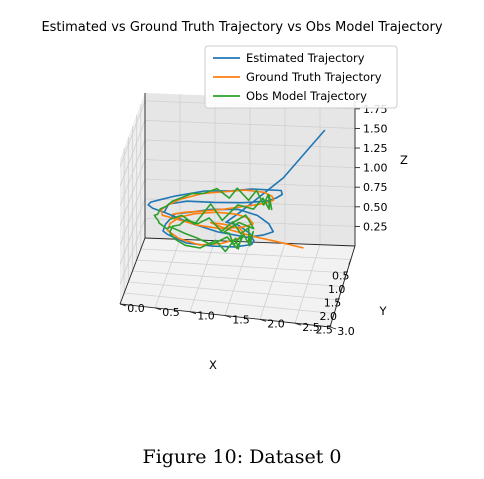 The height and width of the screenshot is (479, 484). What do you see at coordinates (375, 226) in the screenshot?
I see `z-tick-label: 0.25` at bounding box center [375, 226].